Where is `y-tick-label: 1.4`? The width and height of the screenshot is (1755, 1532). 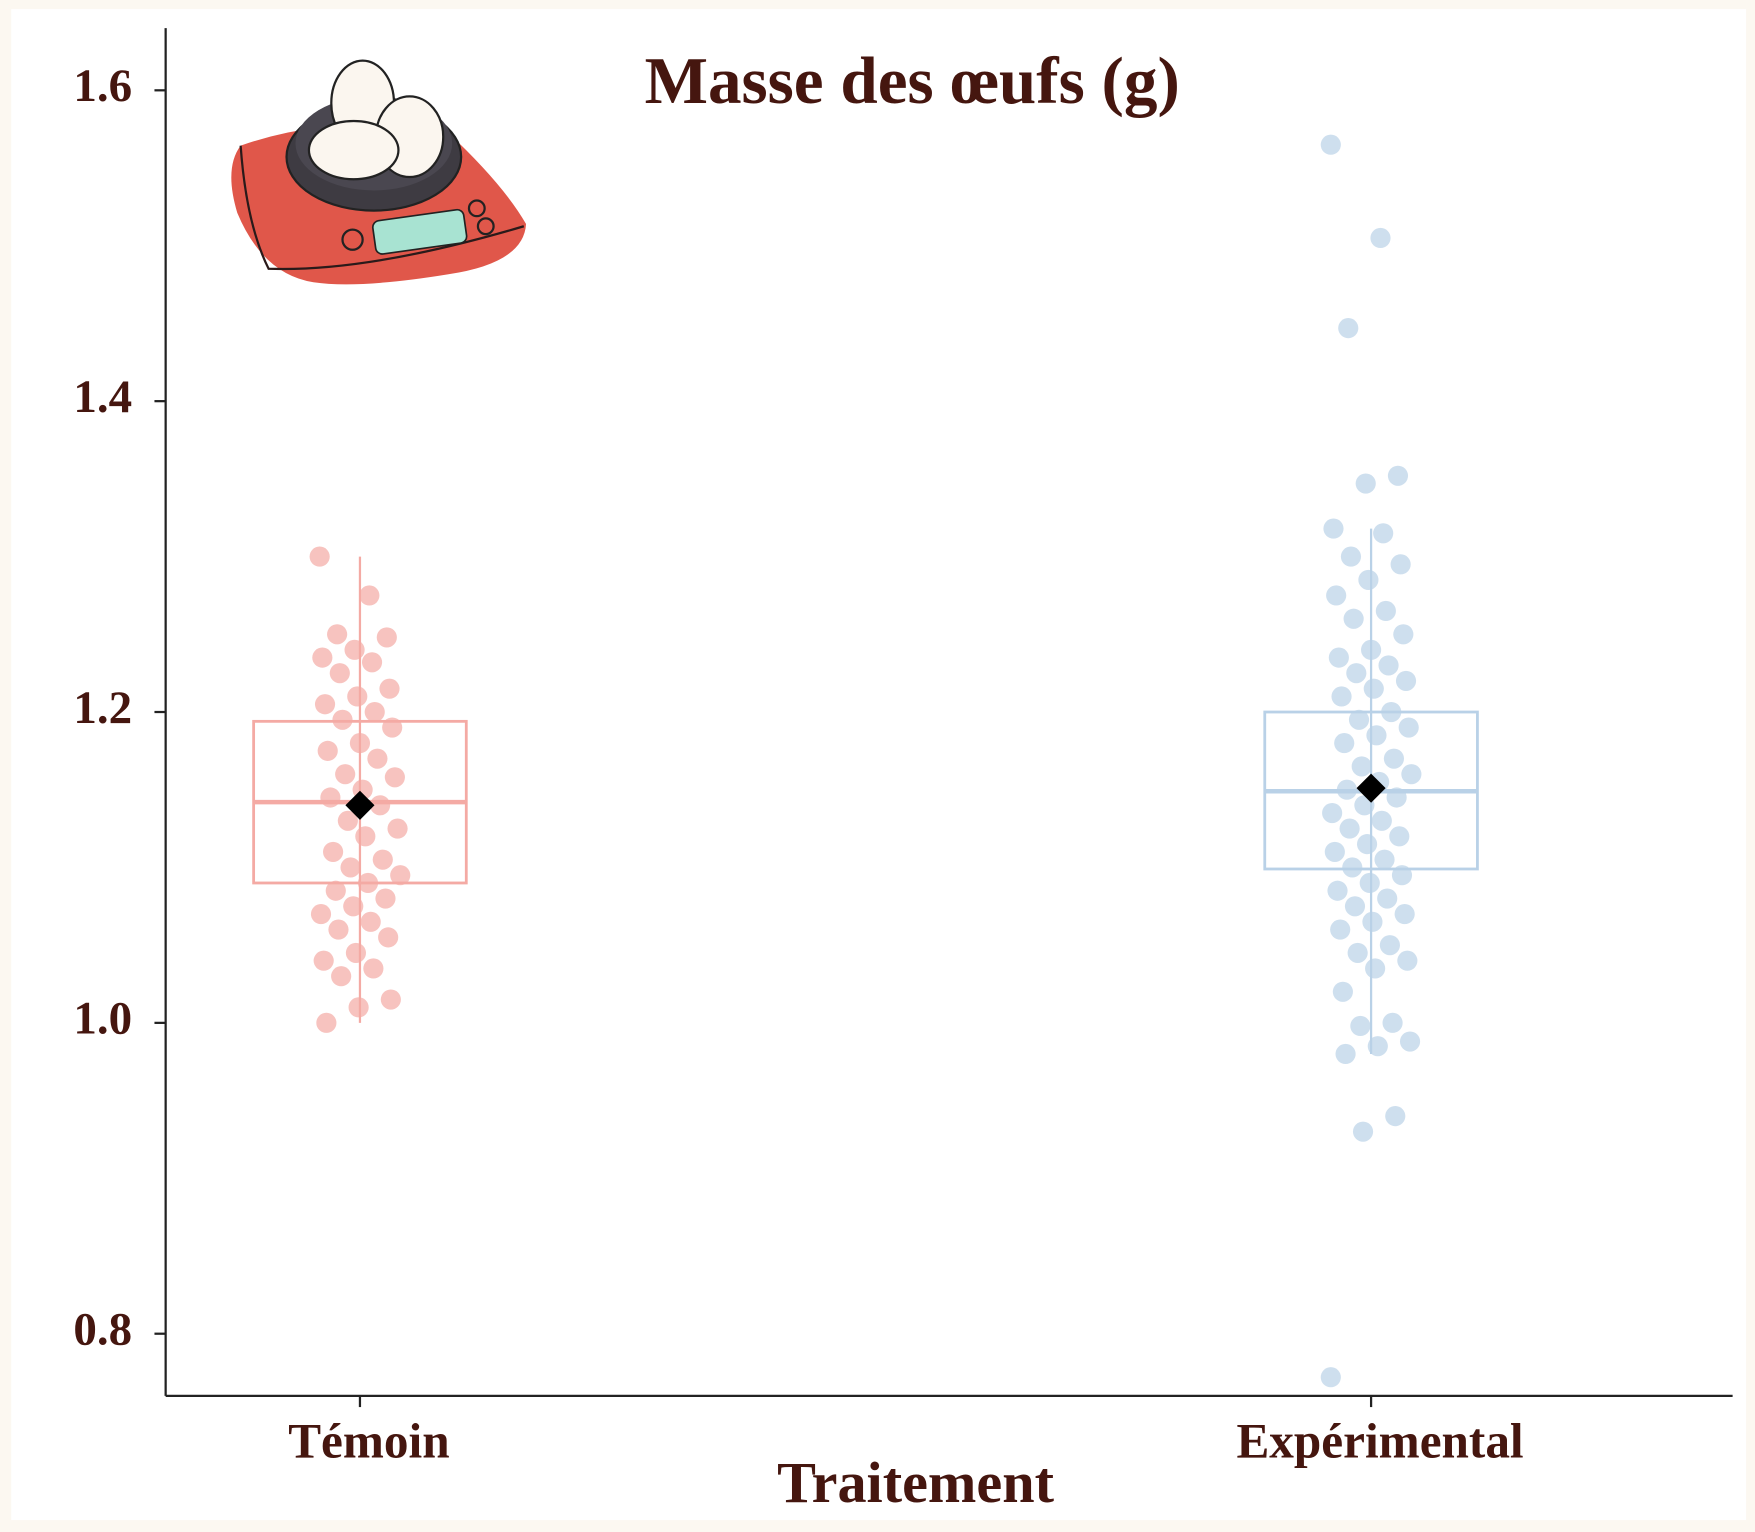 y-tick-label: 1.4 is located at coordinates (102, 397).